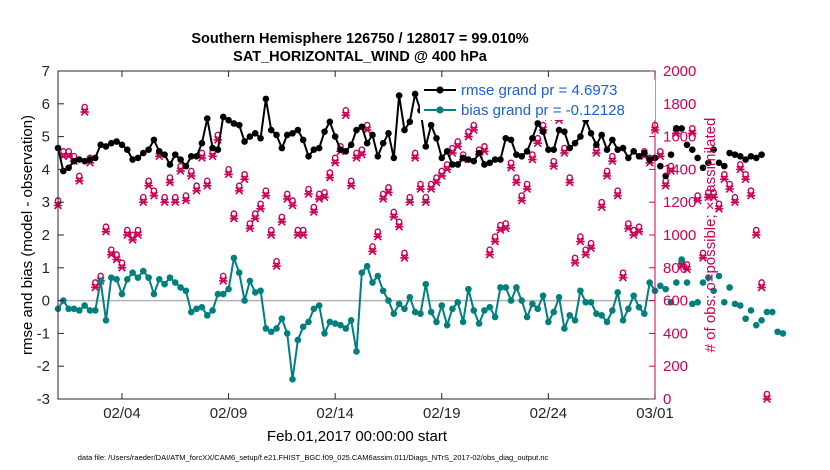  I want to click on left-tick-label: -3, so click(43, 399).